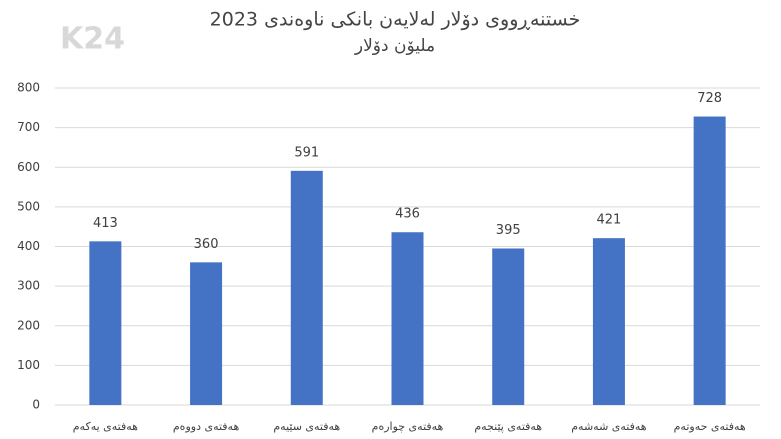  Describe the element at coordinates (407, 214) in the screenshot. I see `data-label: 436` at that location.